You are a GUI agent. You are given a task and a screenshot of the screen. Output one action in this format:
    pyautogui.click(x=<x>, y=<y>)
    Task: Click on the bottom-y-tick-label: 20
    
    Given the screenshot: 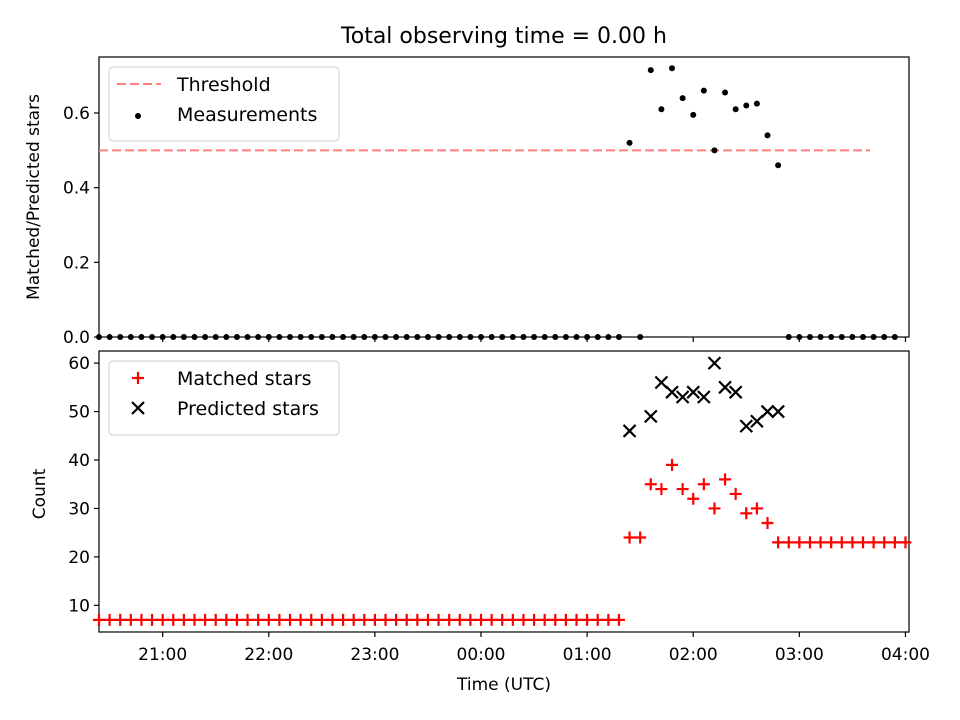 What is the action you would take?
    pyautogui.click(x=79, y=558)
    